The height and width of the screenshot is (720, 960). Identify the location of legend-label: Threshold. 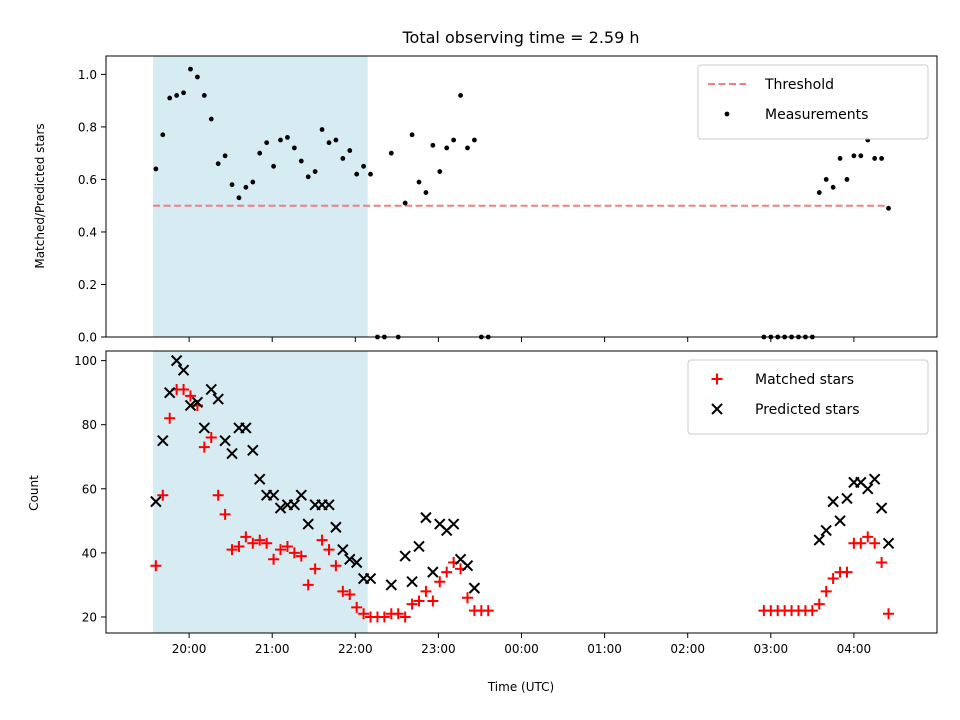
(799, 85).